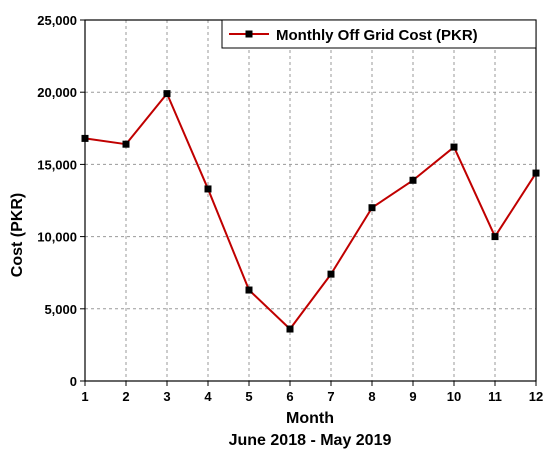 The image size is (550, 463). Describe the element at coordinates (57, 164) in the screenshot. I see `y-tick-label: 15,000` at that location.